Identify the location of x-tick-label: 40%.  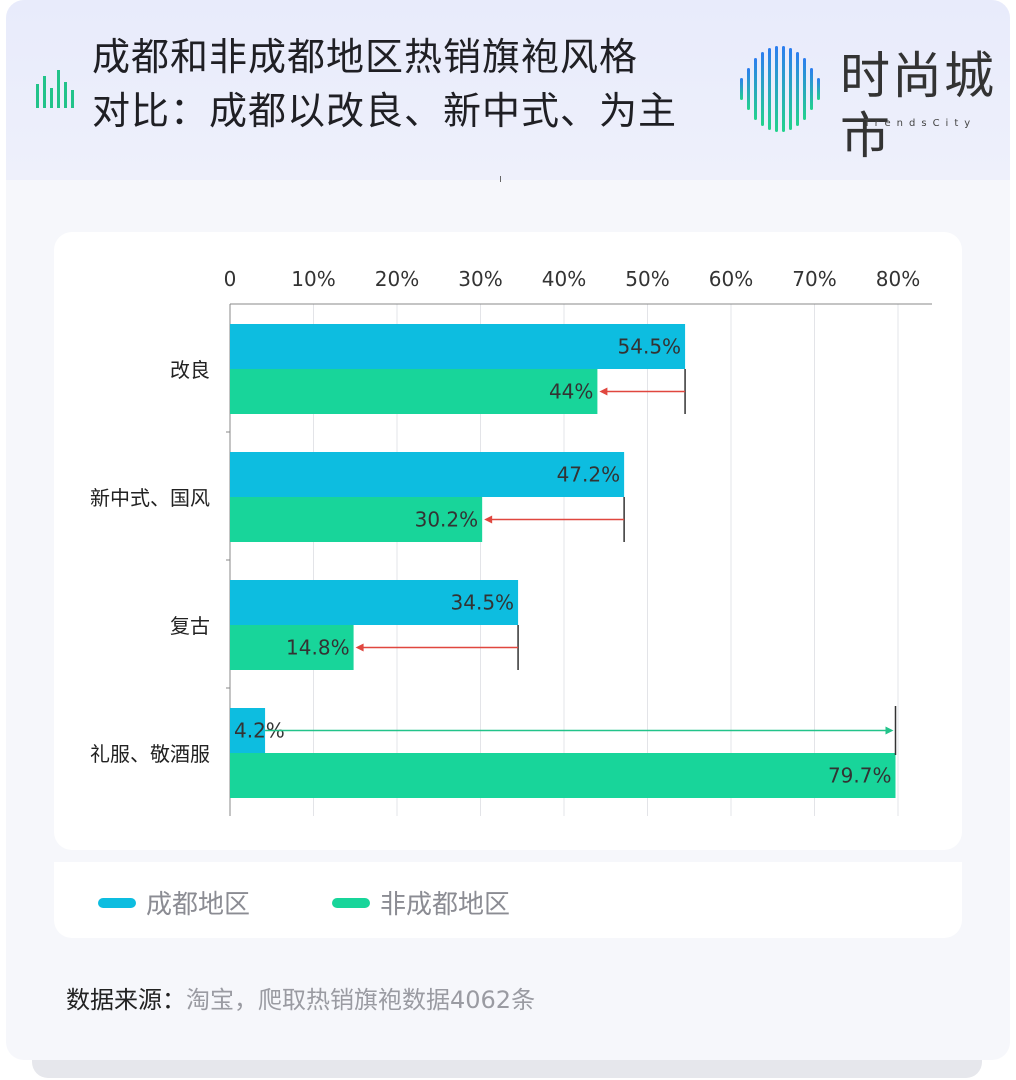
(564, 279).